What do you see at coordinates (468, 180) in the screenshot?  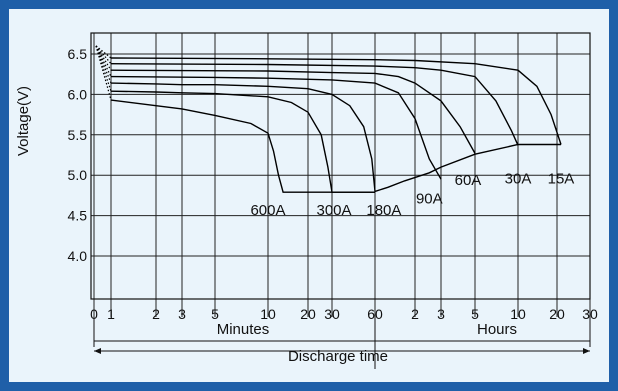 I see `curve-label: 60A` at bounding box center [468, 180].